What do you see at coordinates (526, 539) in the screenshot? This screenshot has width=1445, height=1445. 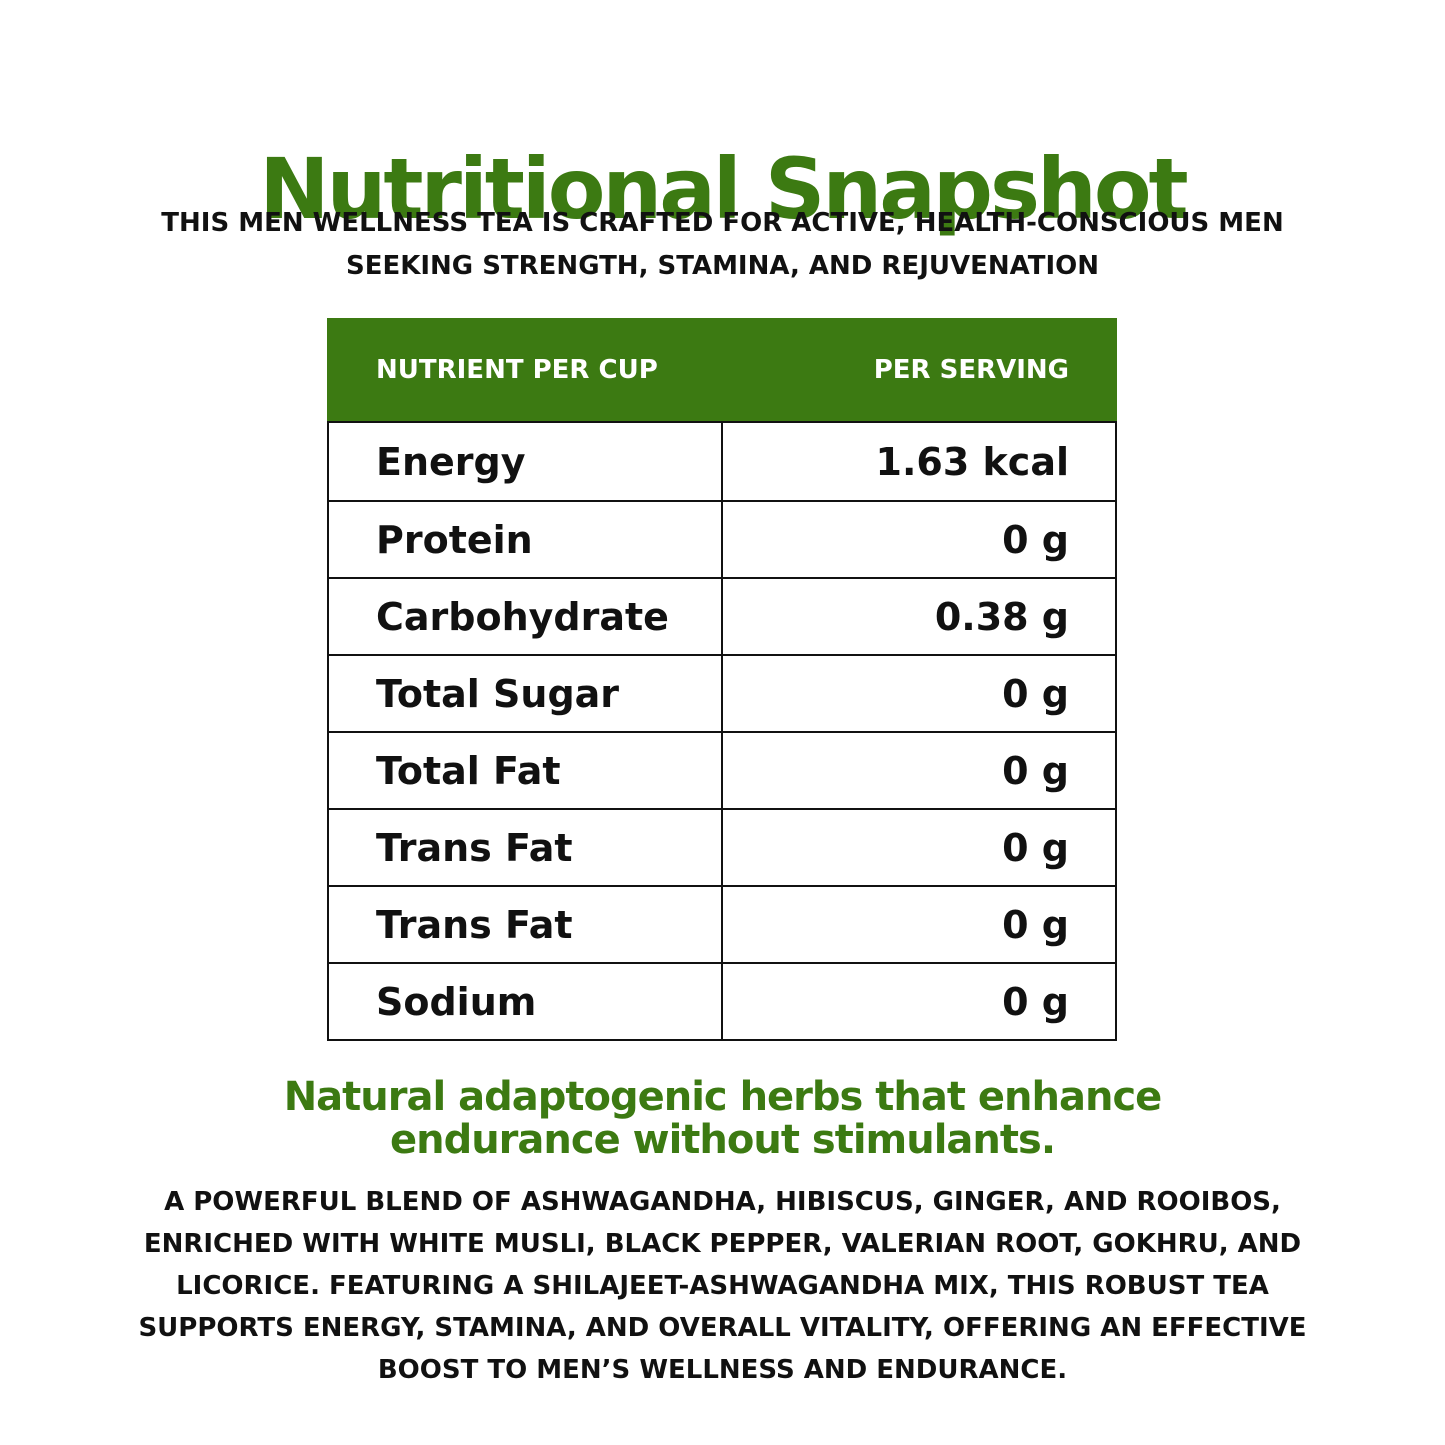 I see `nutrient-name: Protein` at bounding box center [526, 539].